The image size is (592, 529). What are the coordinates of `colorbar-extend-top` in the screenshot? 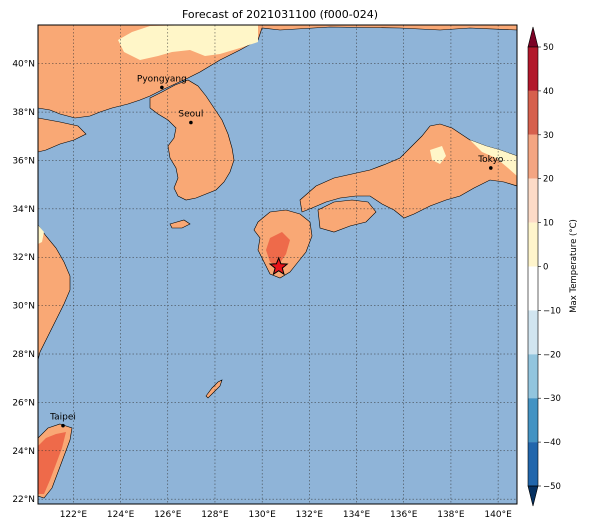 It's located at (533, 37).